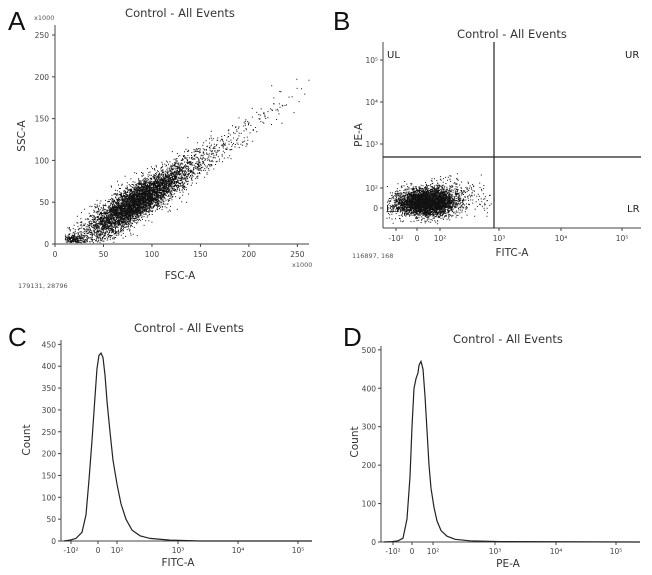 The height and width of the screenshot is (575, 652). I want to click on panel-a-y-tick-label: 0, so click(46, 244).